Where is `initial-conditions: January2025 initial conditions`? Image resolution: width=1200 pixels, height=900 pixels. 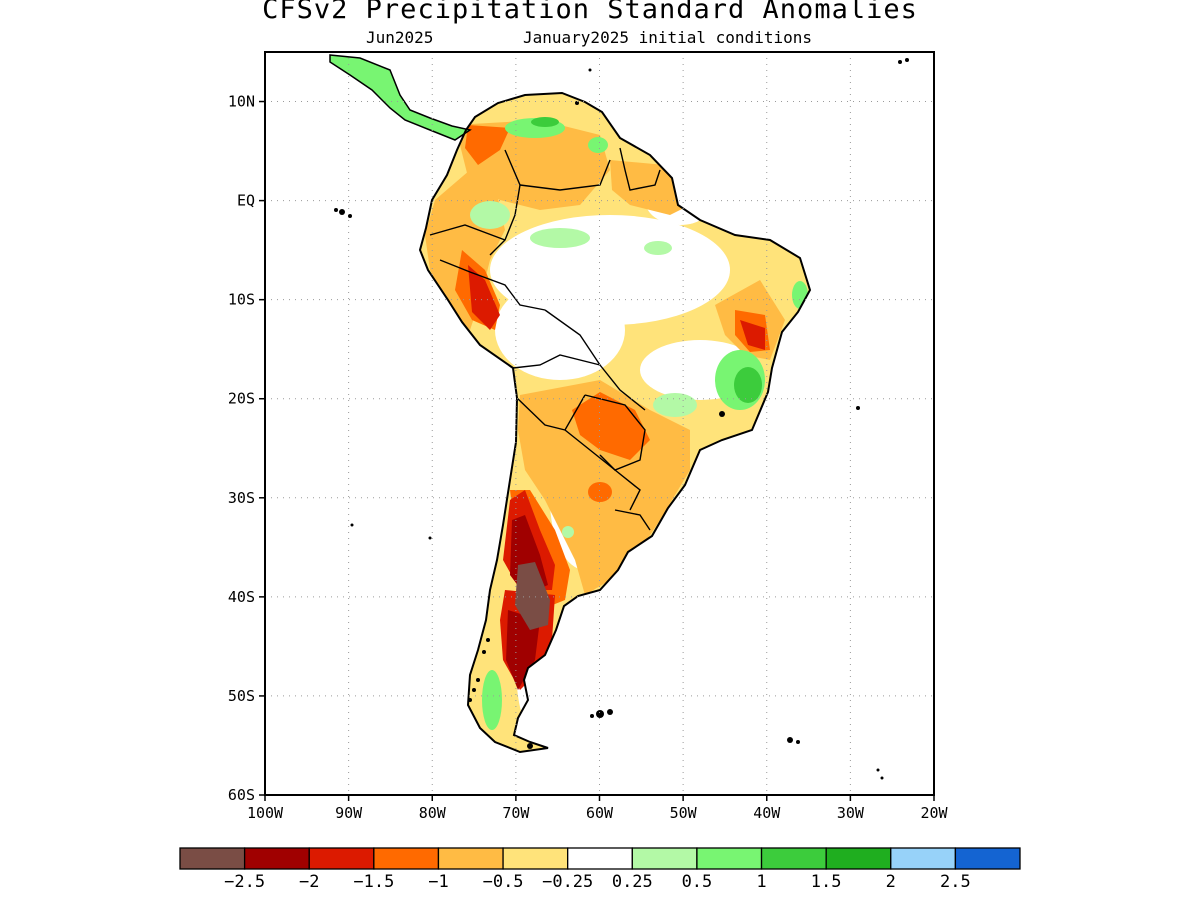 initial-conditions: January2025 initial conditions is located at coordinates (667, 37).